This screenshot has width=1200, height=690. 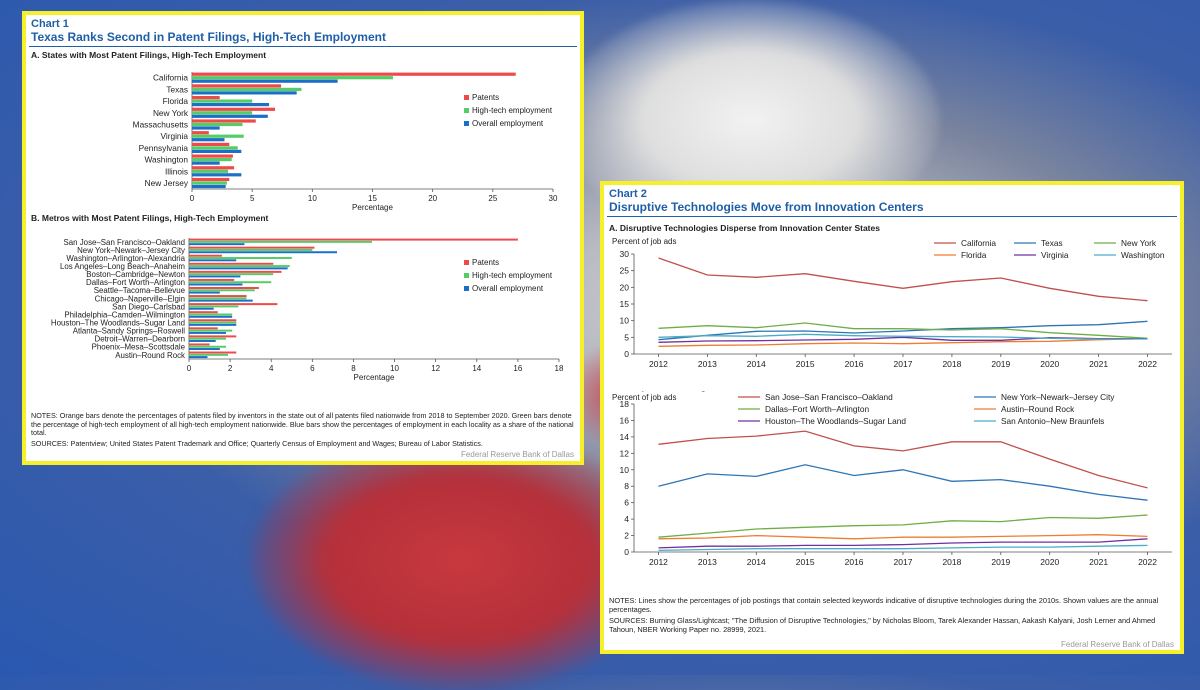 I want to click on category-label-new-york: New York, so click(x=171, y=113).